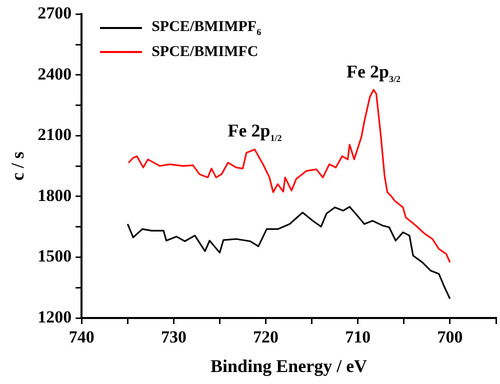 This screenshot has height=384, width=500. What do you see at coordinates (358, 337) in the screenshot?
I see `x-tick-label: 710` at bounding box center [358, 337].